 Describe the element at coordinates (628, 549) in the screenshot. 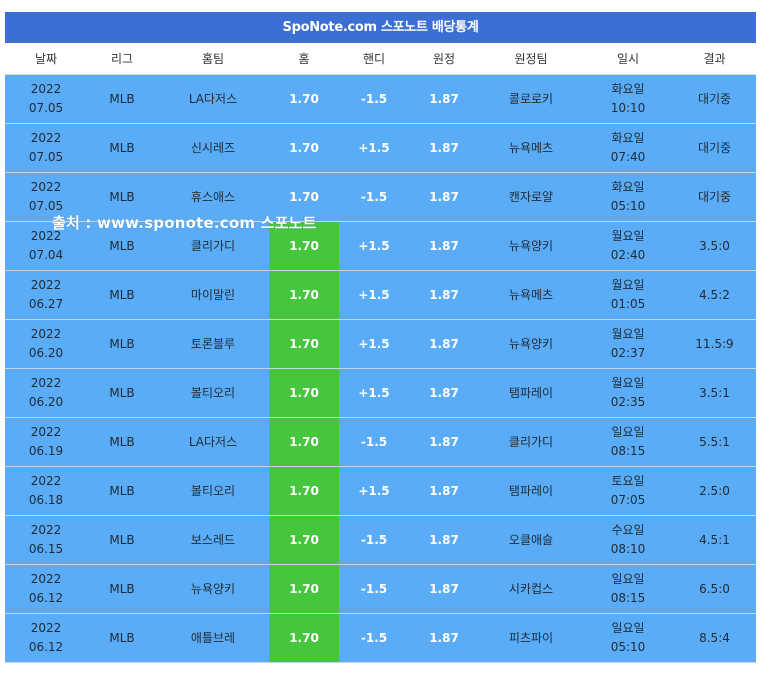

I see `time: 08:10` at that location.